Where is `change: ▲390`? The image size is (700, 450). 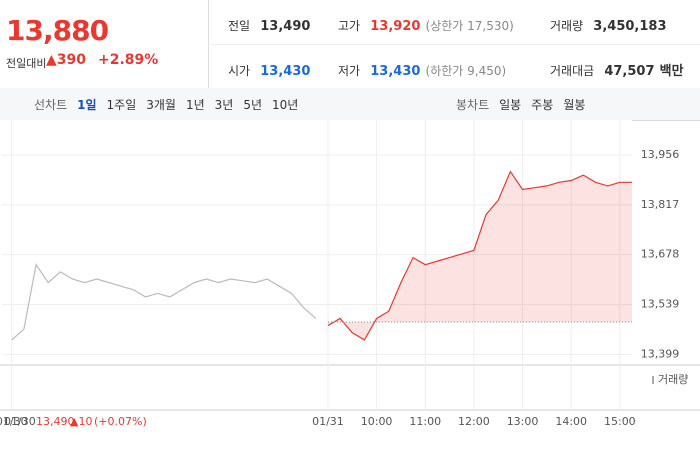
change: ▲390 is located at coordinates (66, 60).